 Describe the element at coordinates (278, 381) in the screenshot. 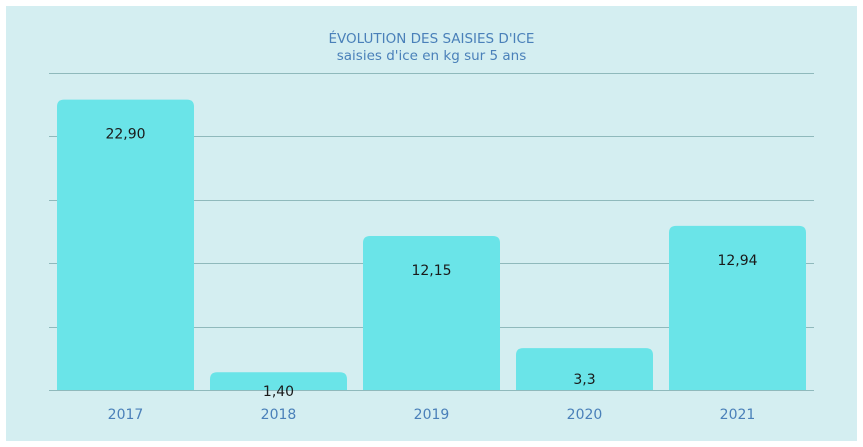

I see `bar-2018` at that location.